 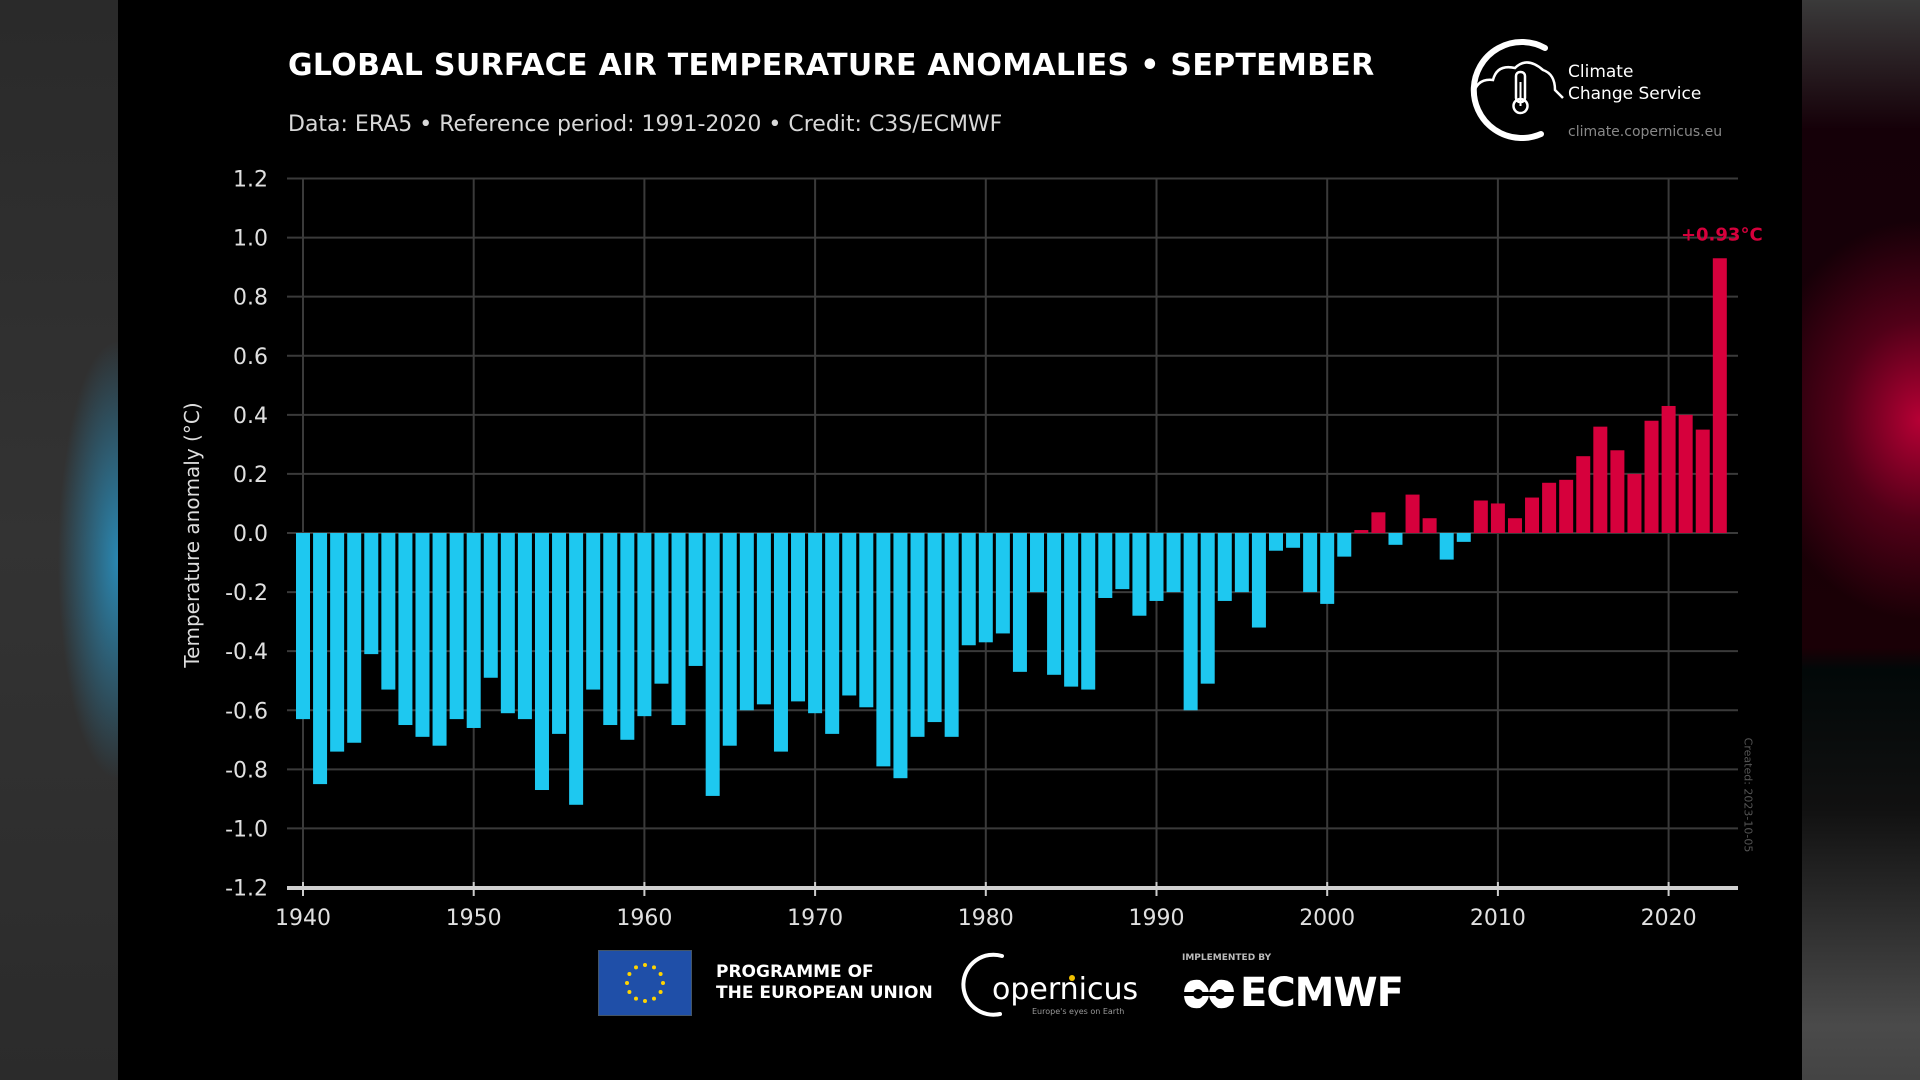 What do you see at coordinates (474, 918) in the screenshot?
I see `x-tick-label: 1950` at bounding box center [474, 918].